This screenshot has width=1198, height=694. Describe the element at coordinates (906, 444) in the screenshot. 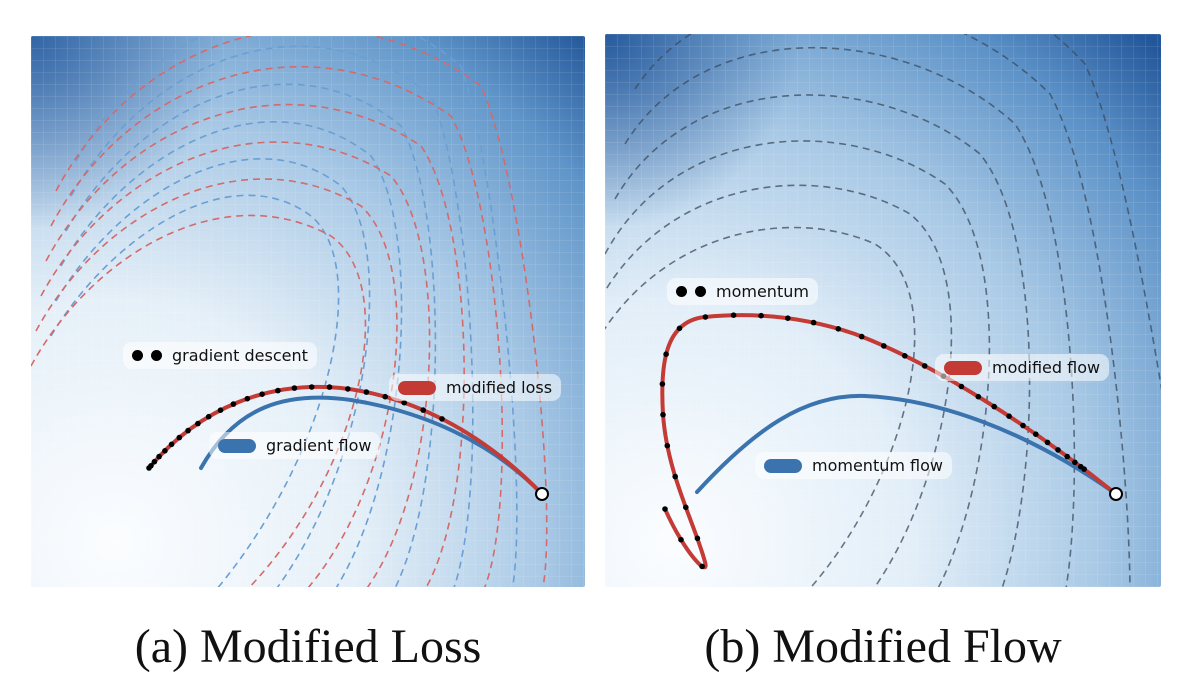

I see `momentum-flow-curve` at that location.